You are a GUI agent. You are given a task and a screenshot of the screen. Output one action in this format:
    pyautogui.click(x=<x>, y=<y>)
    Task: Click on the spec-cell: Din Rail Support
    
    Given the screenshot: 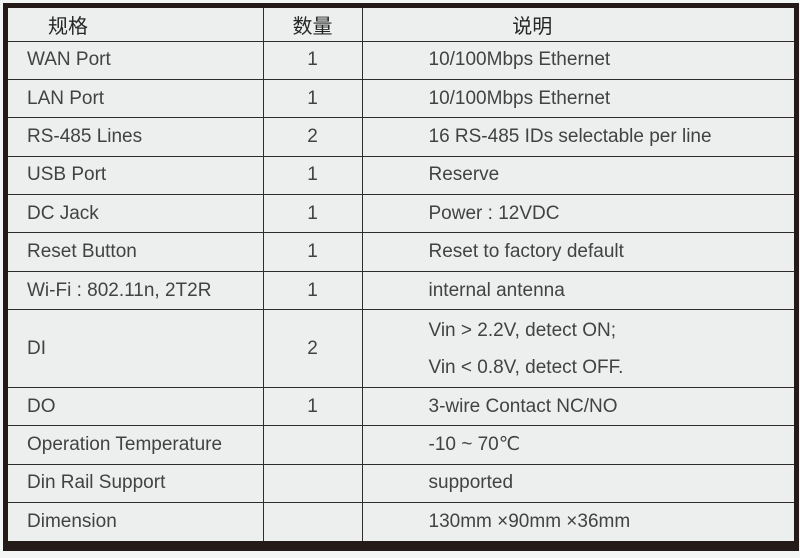 What is the action you would take?
    pyautogui.click(x=136, y=484)
    